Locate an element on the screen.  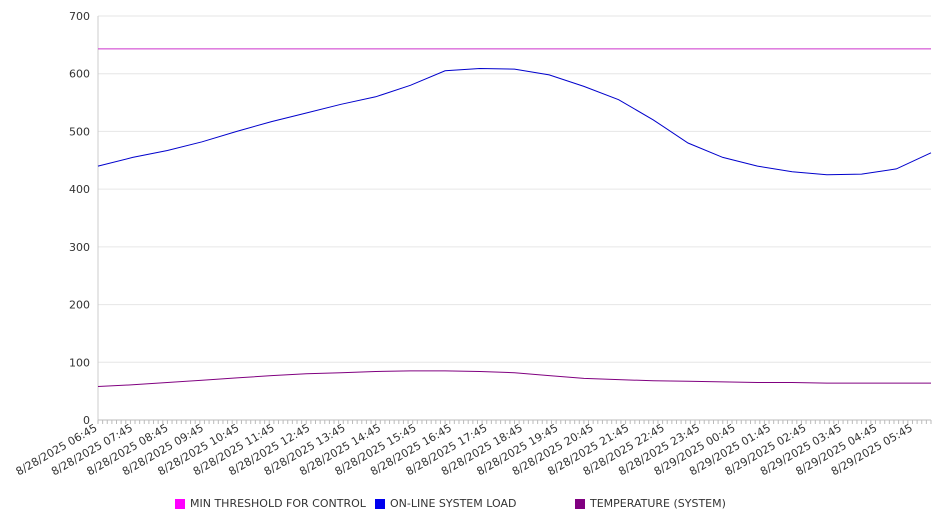
y-tick-label: 700 is located at coordinates (79, 16).